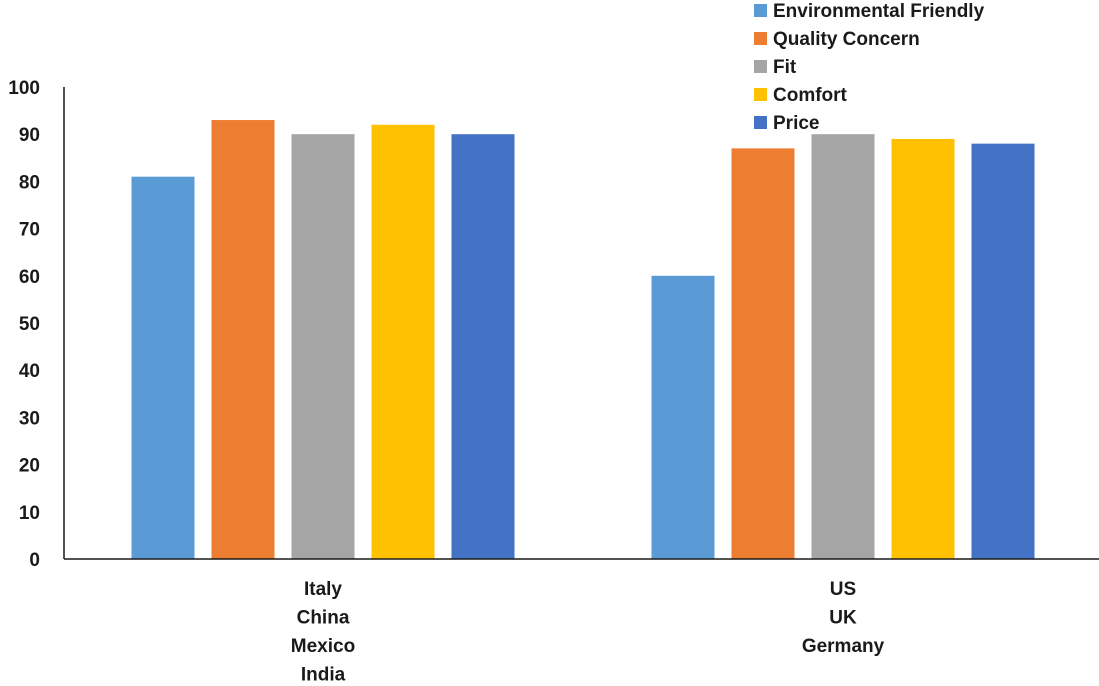 The width and height of the screenshot is (1099, 686). I want to click on x-category-labels: Italy China Mexico India US UK Germany, so click(588, 632).